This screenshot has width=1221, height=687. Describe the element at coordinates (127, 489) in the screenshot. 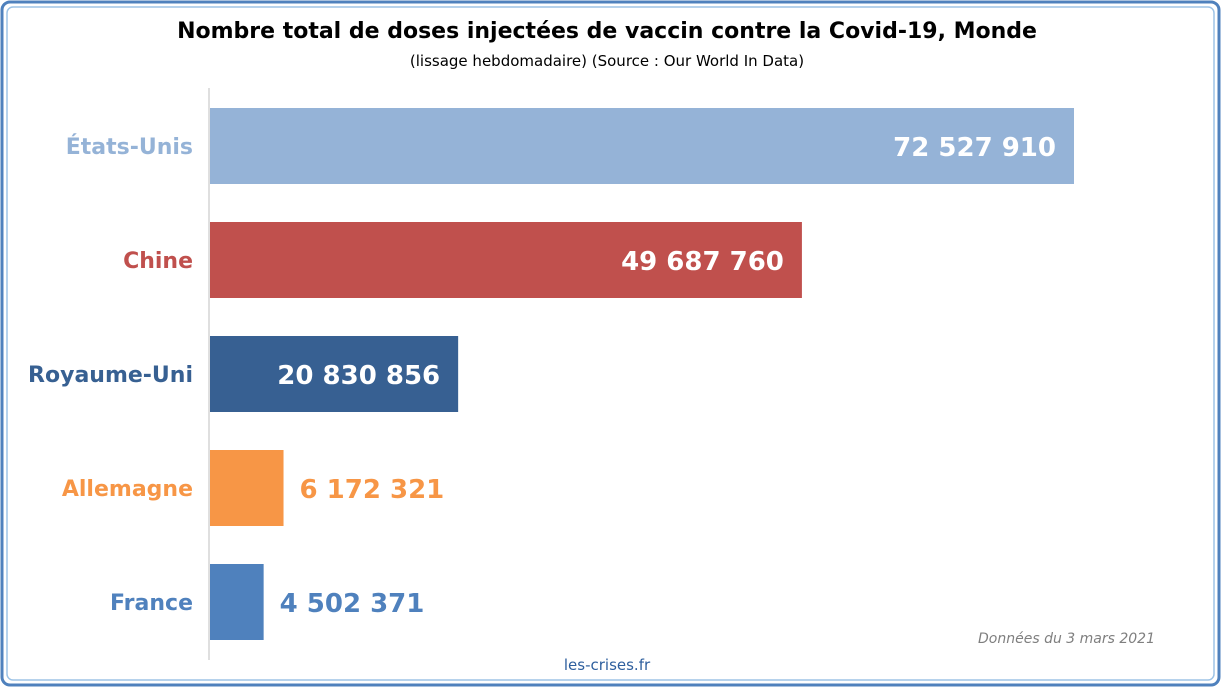

I see `category-label-3: Allemagne` at that location.